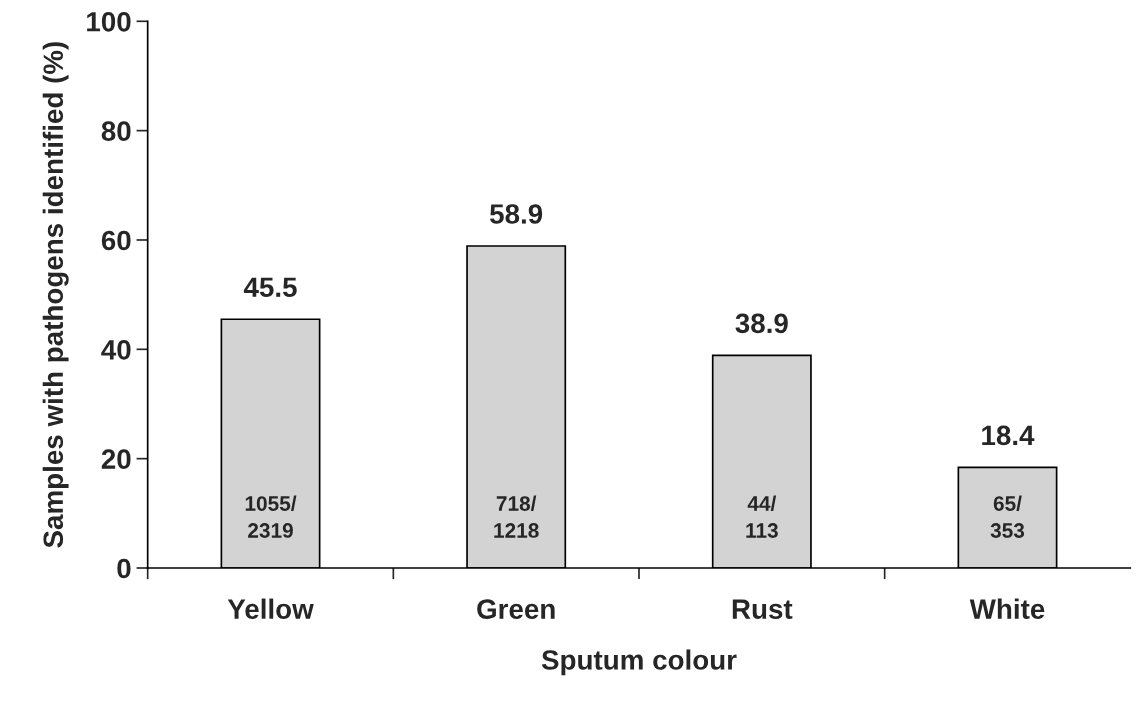 The image size is (1136, 710). I want to click on x-tick-label: Green, so click(516, 609).